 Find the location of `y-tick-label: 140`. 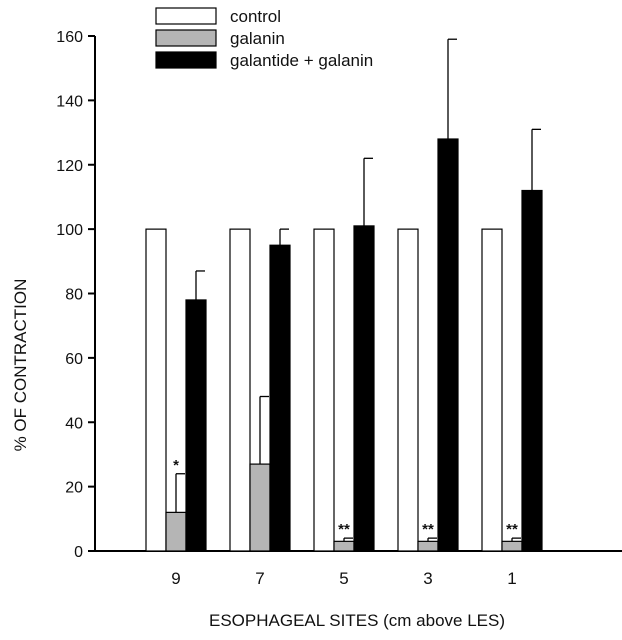

y-tick-label: 140 is located at coordinates (69, 101).